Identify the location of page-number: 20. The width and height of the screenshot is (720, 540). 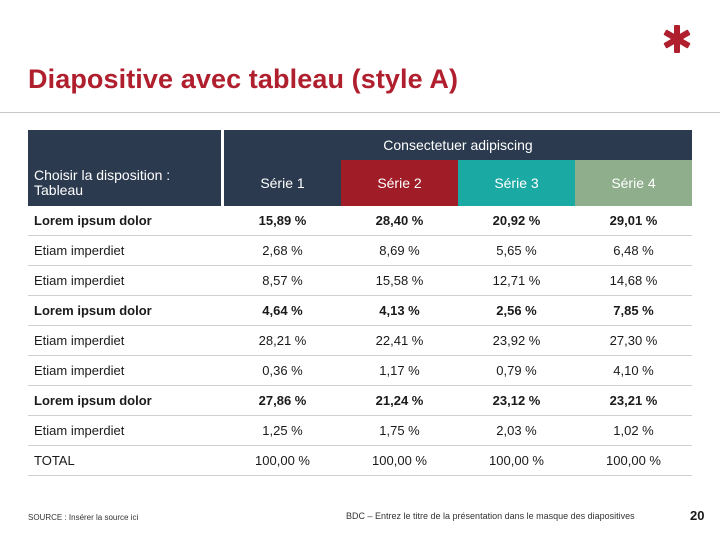
(697, 515).